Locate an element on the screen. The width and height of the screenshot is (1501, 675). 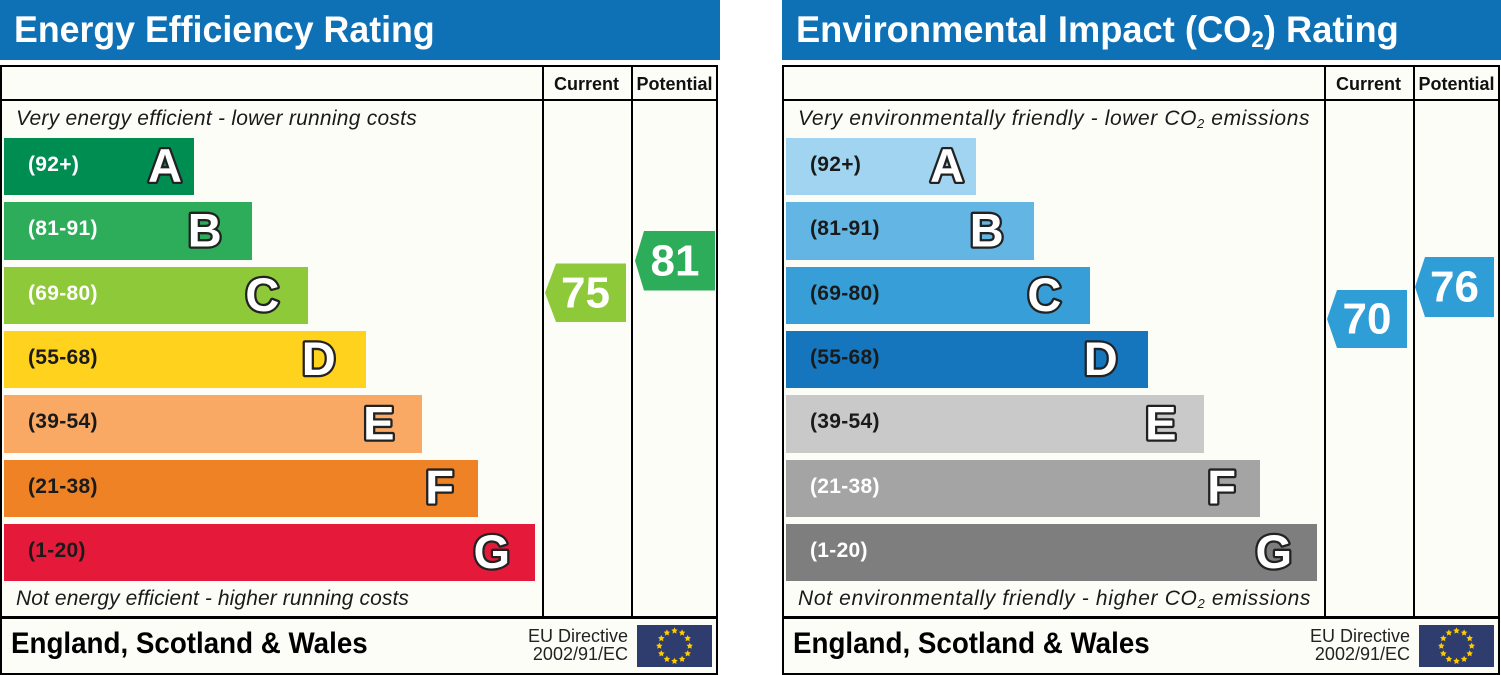
svg-text: 81 is located at coordinates (675, 260).